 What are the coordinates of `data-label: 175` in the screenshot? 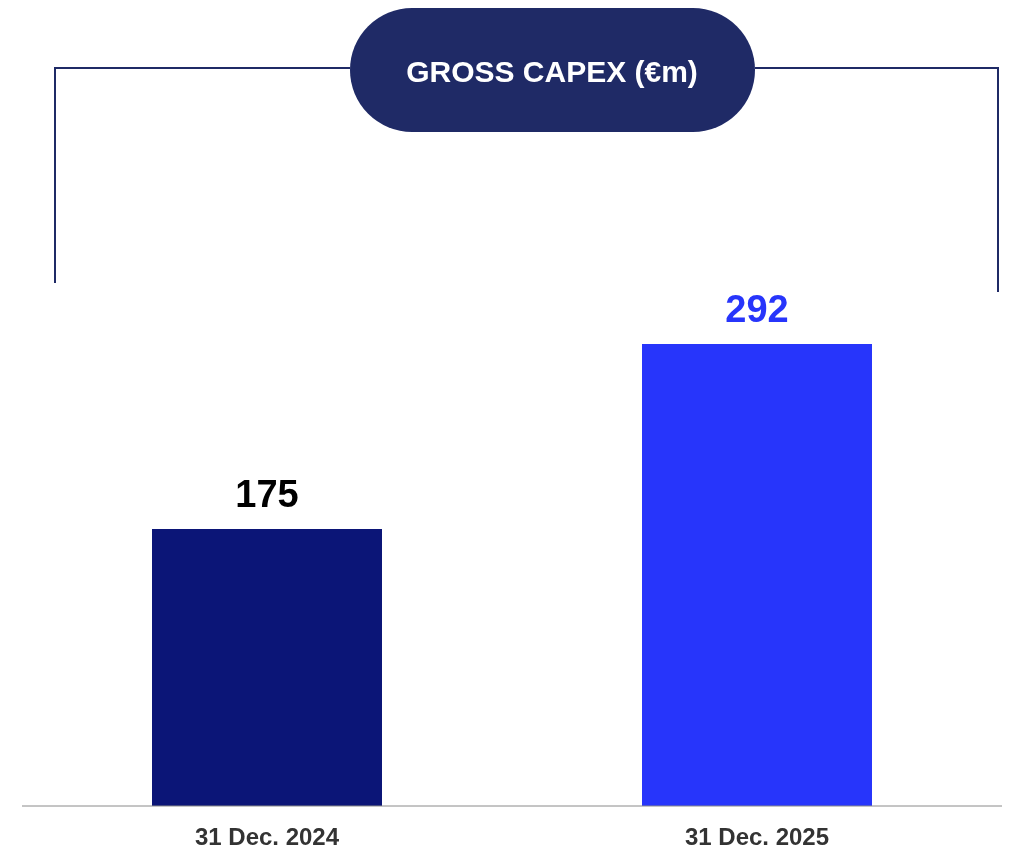 It's located at (267, 494).